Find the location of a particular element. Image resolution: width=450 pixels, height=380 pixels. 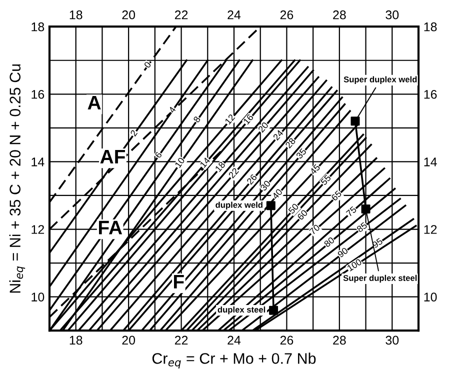

text: 45 is located at coordinates (314, 170).